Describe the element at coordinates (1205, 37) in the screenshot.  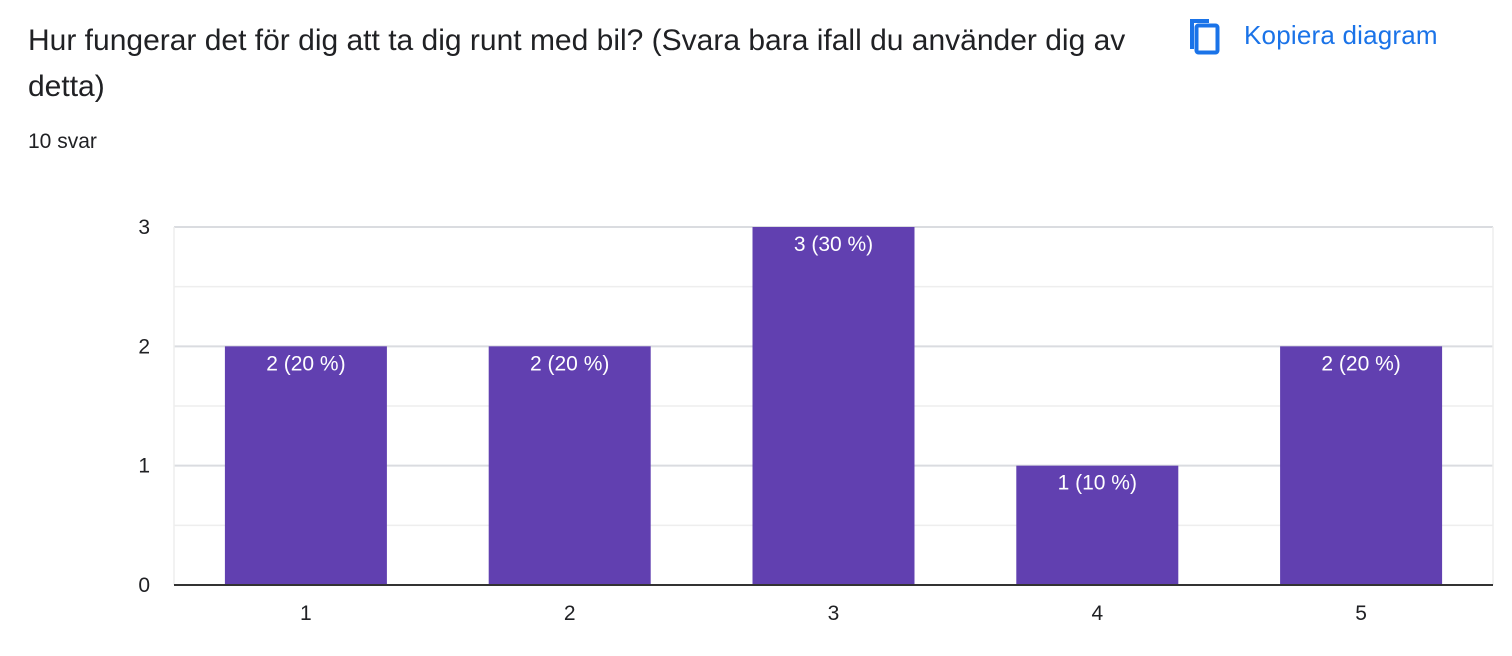
I see `copy-icon` at that location.